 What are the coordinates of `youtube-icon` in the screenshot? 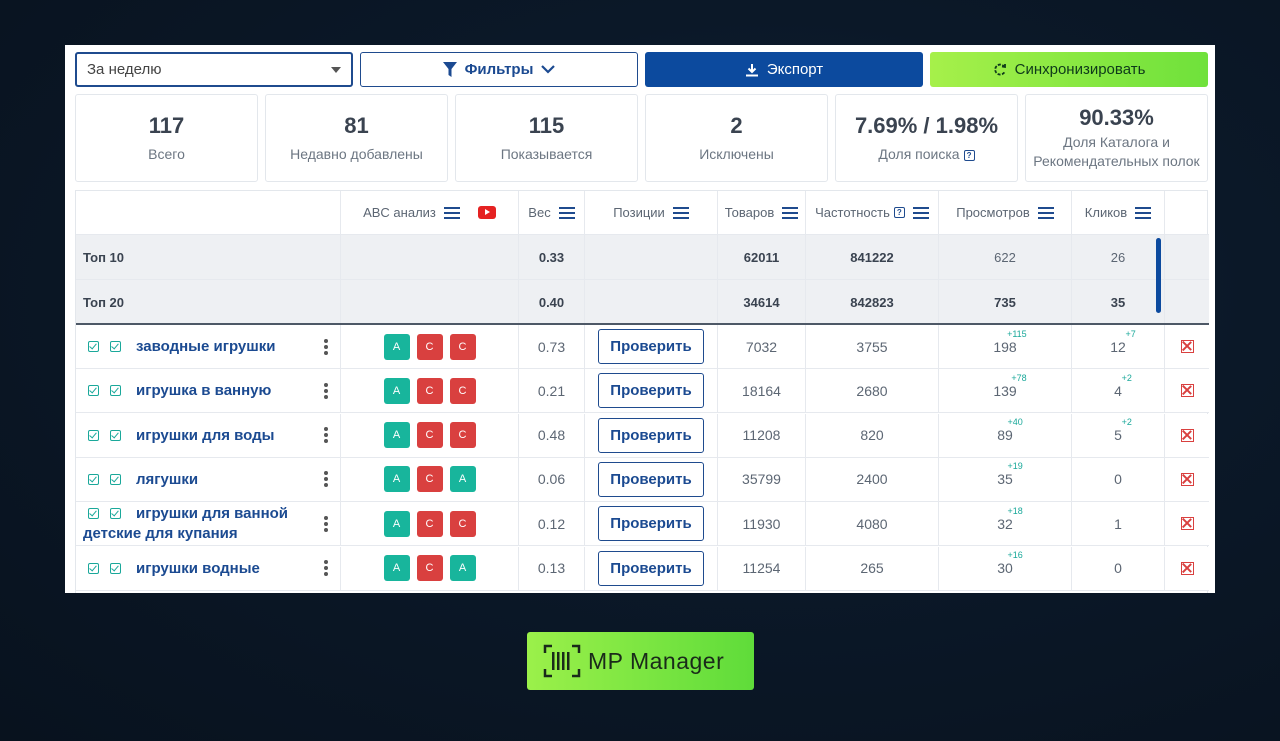 It's located at (486, 212).